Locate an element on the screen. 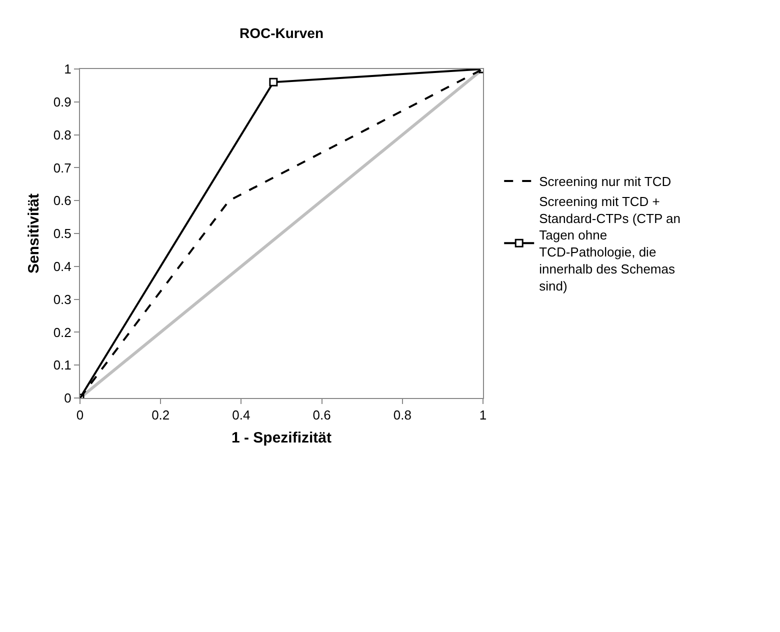  y-tick-label: 0.2 is located at coordinates (62, 332).